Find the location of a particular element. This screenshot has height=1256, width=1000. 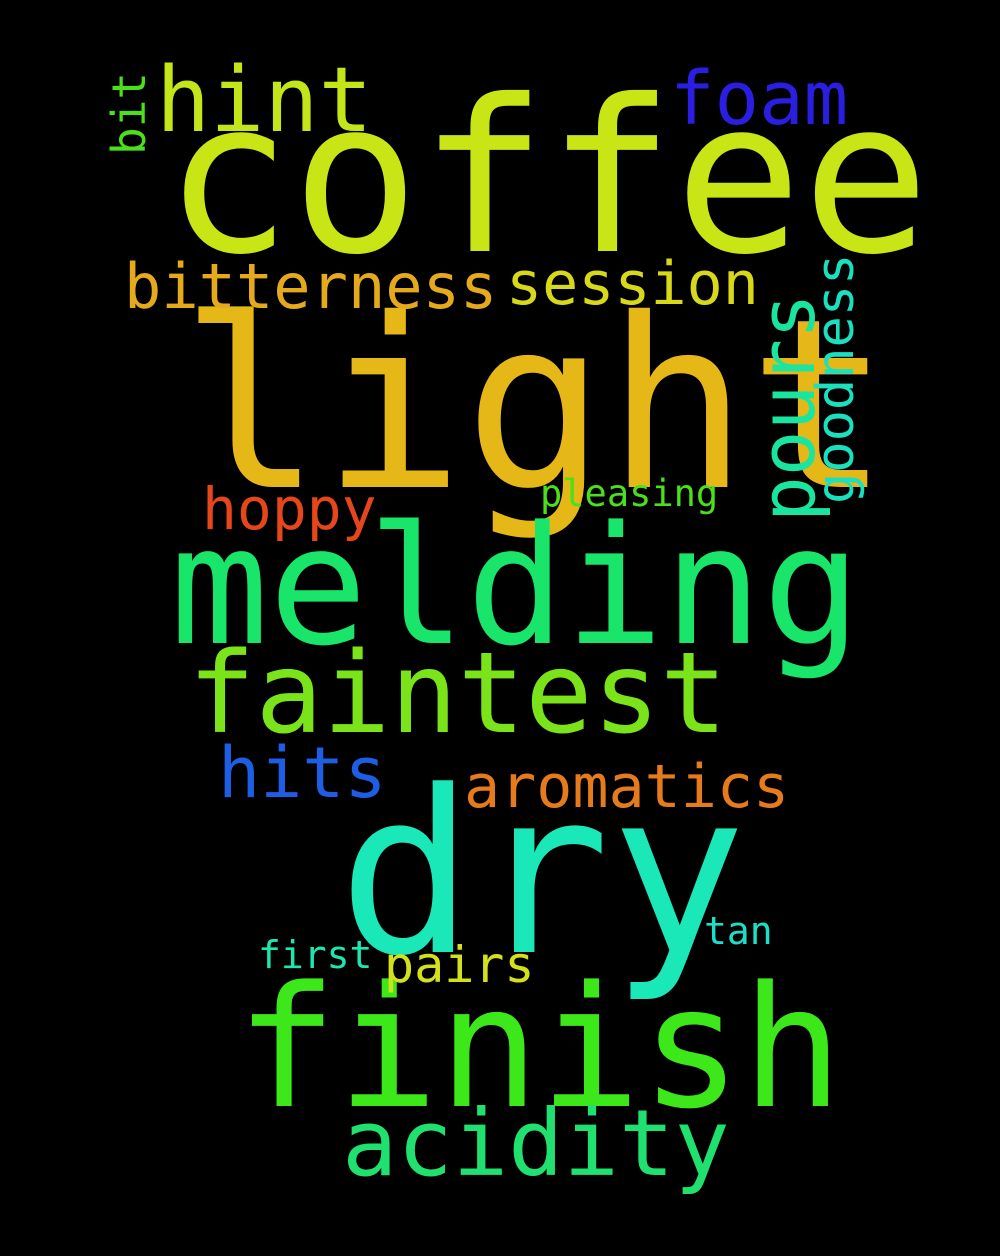

word-pairs: pairs is located at coordinates (459, 965).